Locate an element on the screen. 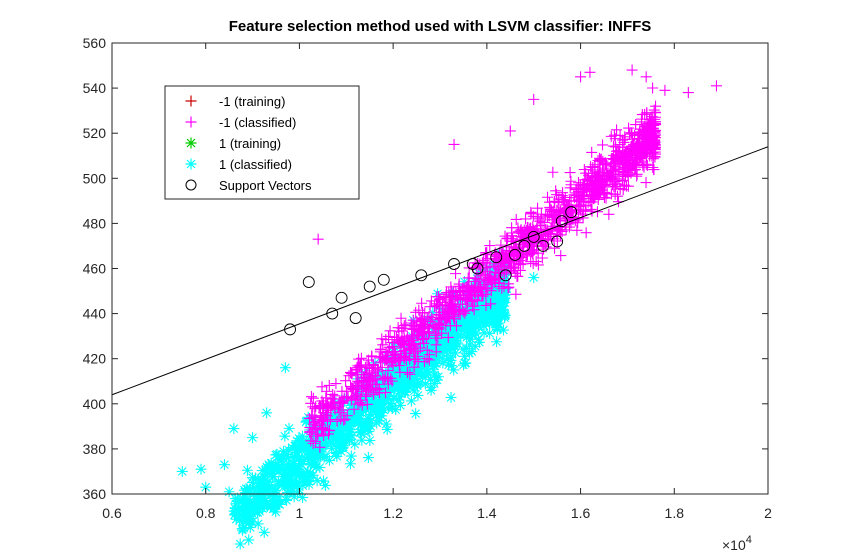 Image resolution: width=852 pixels, height=558 pixels. support-vector-layer is located at coordinates (431, 271).